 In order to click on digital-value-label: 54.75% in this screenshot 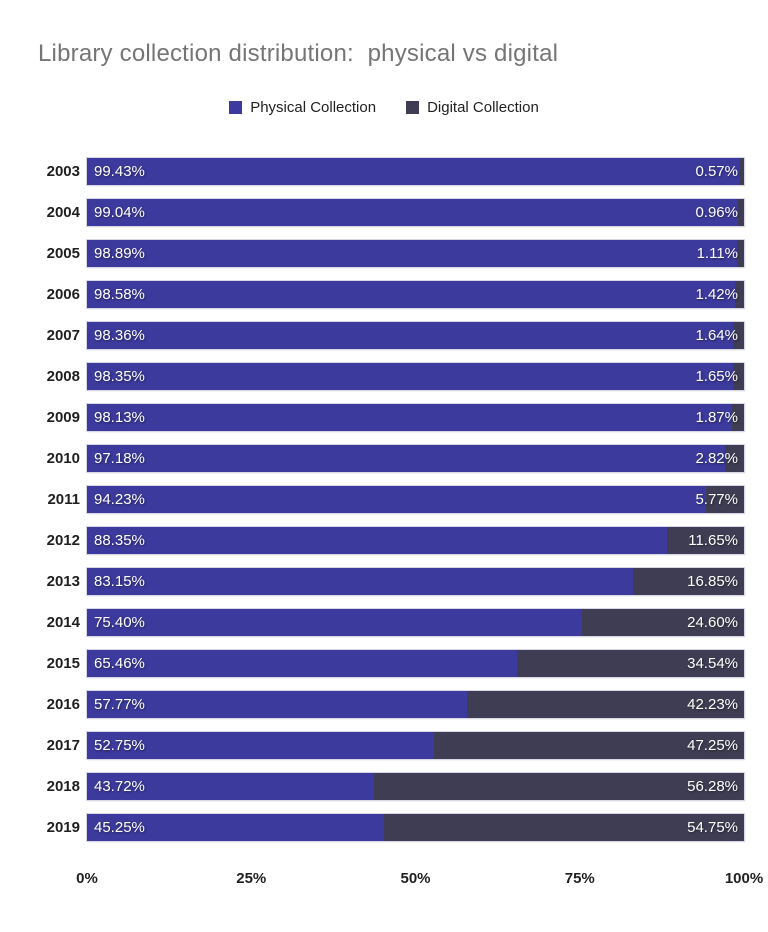, I will do `click(712, 827)`.